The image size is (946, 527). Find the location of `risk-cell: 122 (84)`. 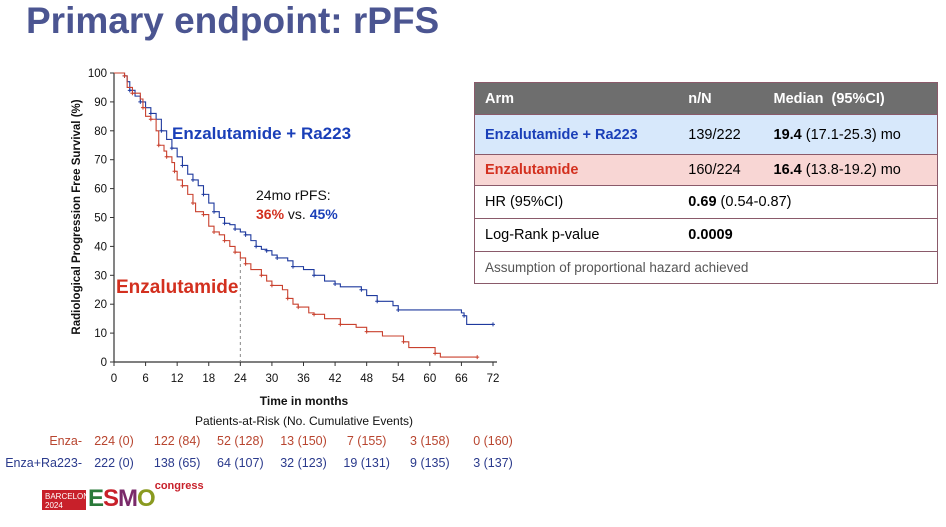

risk-cell: 122 (84) is located at coordinates (177, 441).